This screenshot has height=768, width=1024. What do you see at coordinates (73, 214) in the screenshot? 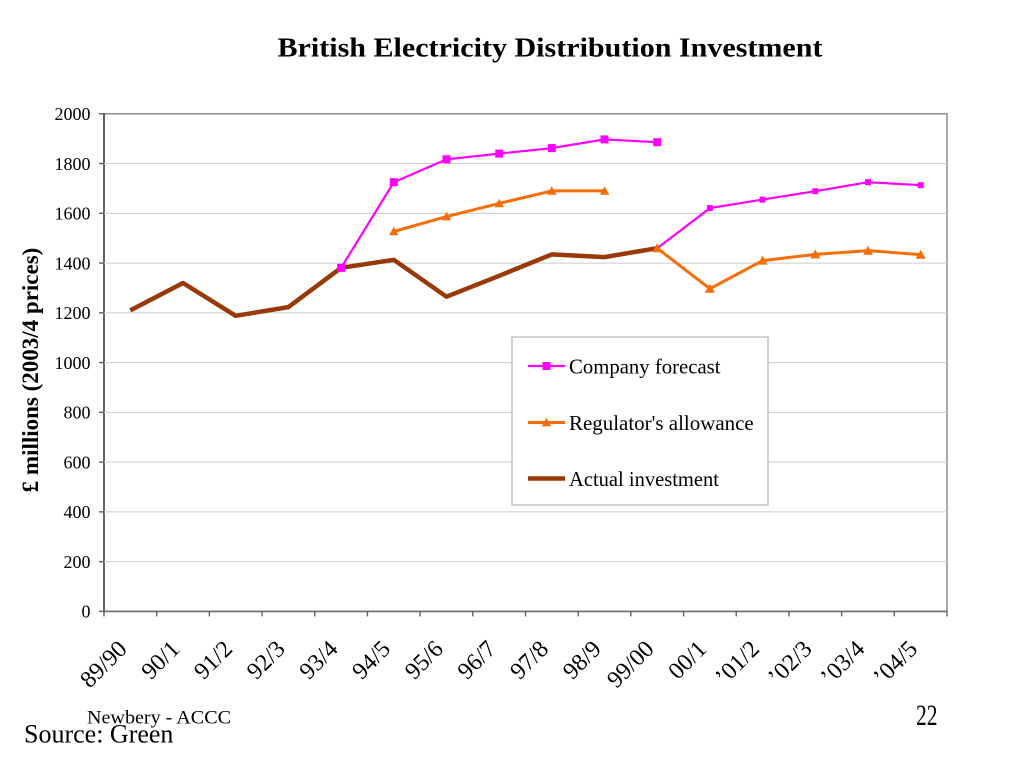
I see `svg-text: 1600` at bounding box center [73, 214].